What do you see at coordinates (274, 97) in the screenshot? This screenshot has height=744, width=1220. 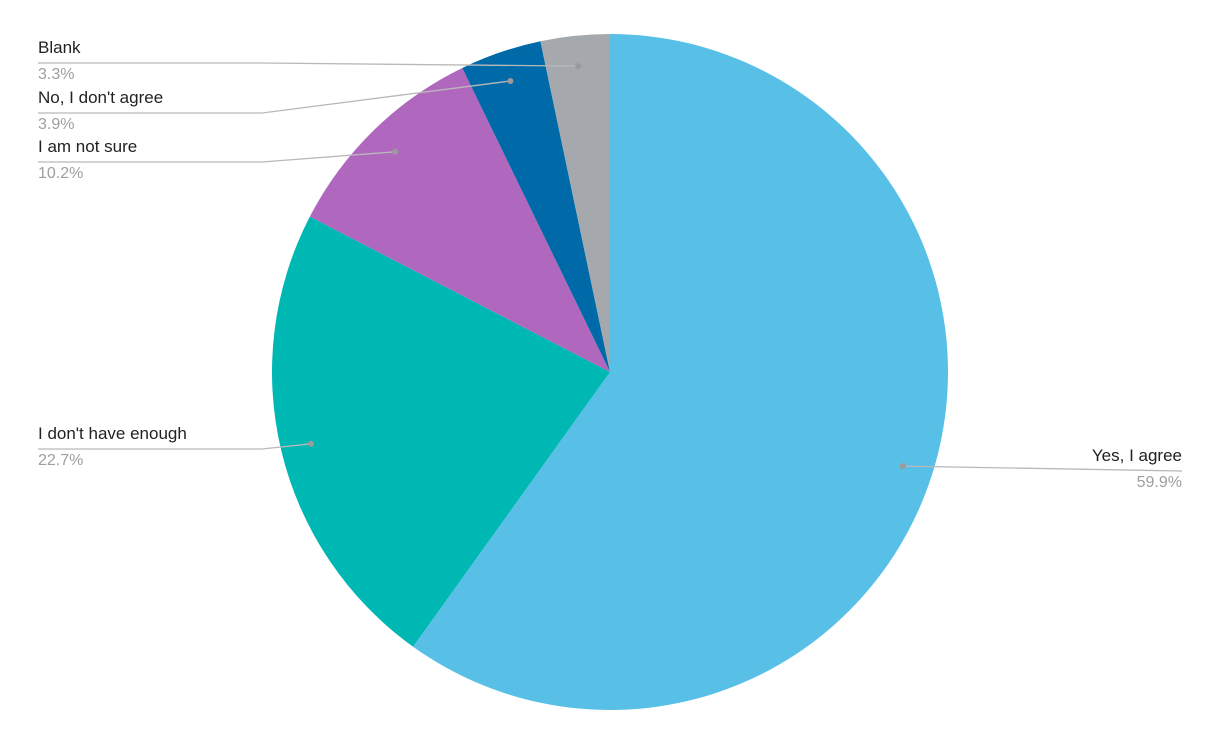 I see `callout-line-no-i-don-t-agree` at bounding box center [274, 97].